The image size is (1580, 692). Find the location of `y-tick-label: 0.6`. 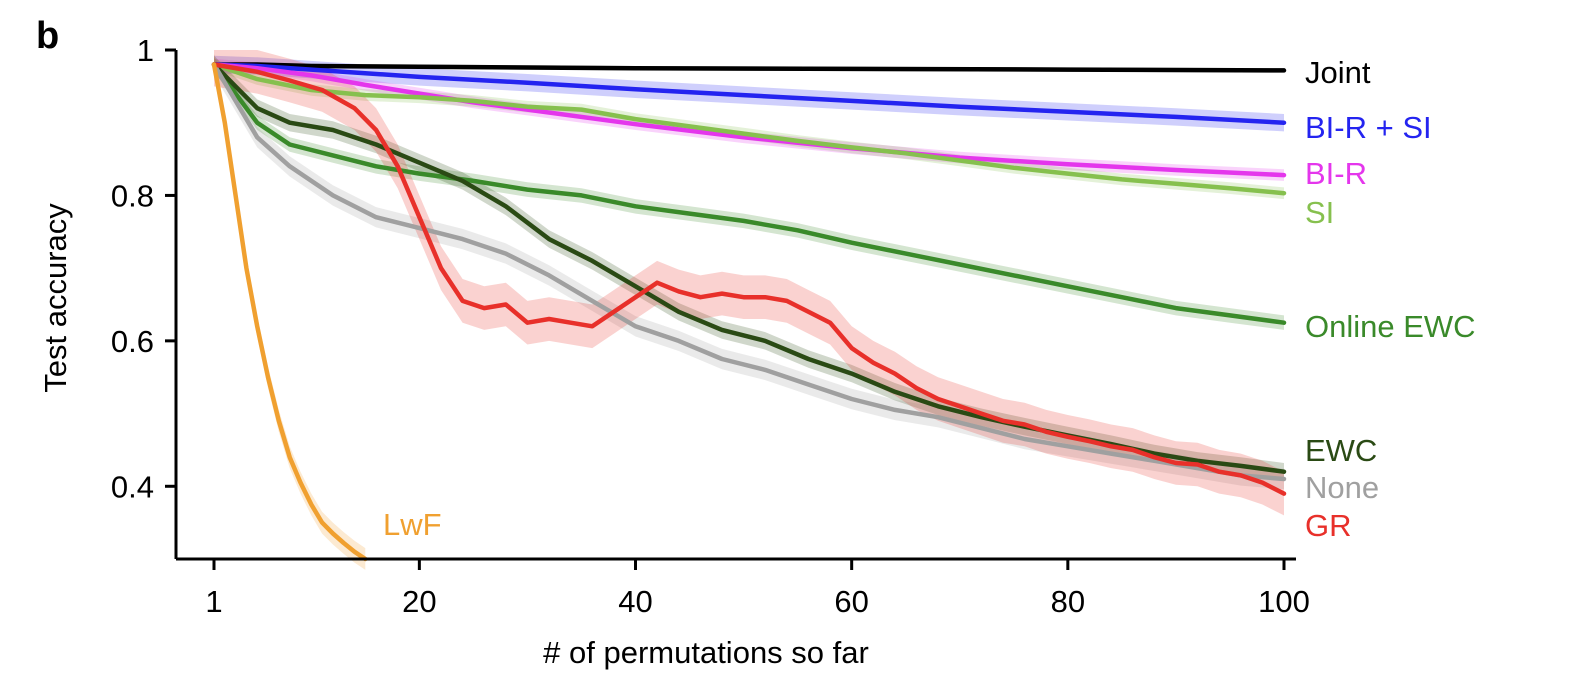

y-tick-label: 0.6 is located at coordinates (132, 341).